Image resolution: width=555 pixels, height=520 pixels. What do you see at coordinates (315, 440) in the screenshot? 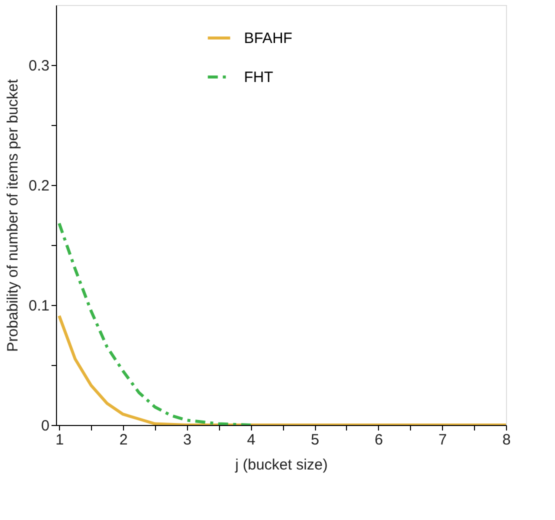
I see `x-tick-label: 5` at bounding box center [315, 440].